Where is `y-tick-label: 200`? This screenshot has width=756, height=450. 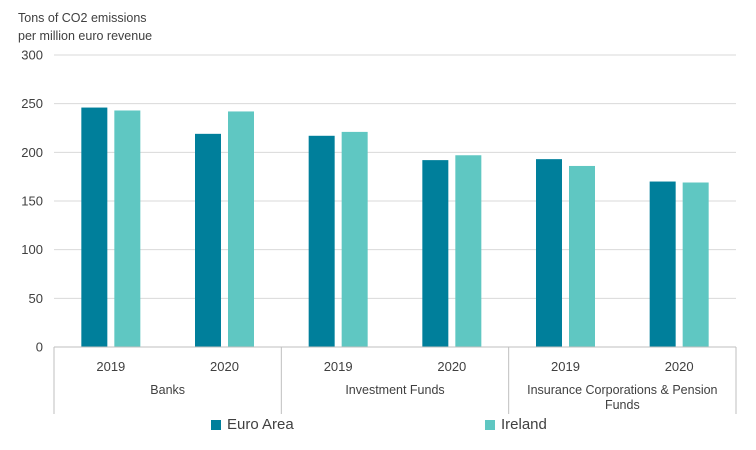 y-tick-label: 200 is located at coordinates (32, 152).